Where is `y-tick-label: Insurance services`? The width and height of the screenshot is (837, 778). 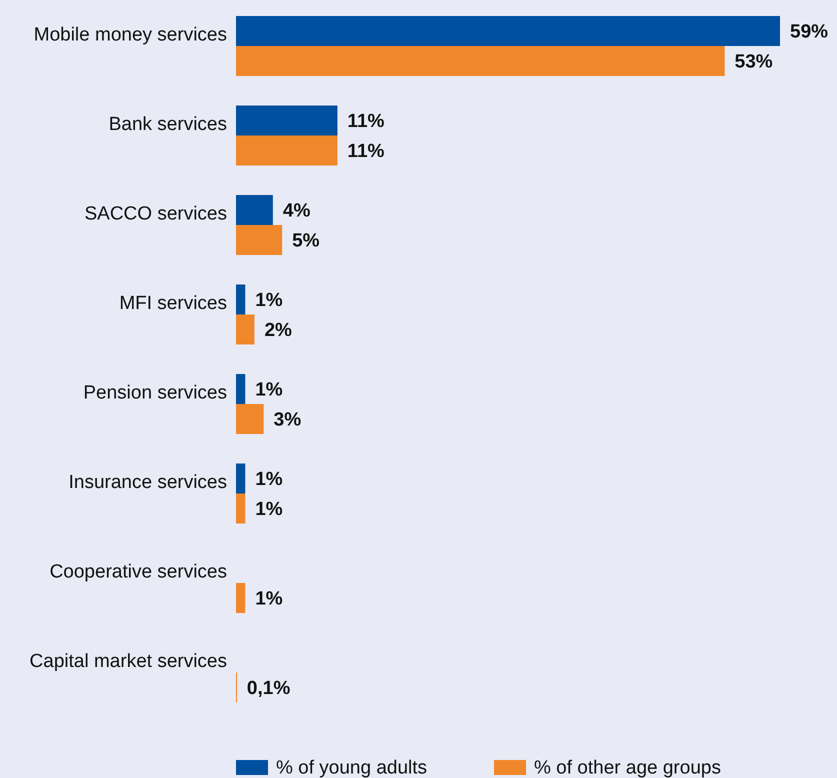
y-tick-label: Insurance services is located at coordinates (147, 483).